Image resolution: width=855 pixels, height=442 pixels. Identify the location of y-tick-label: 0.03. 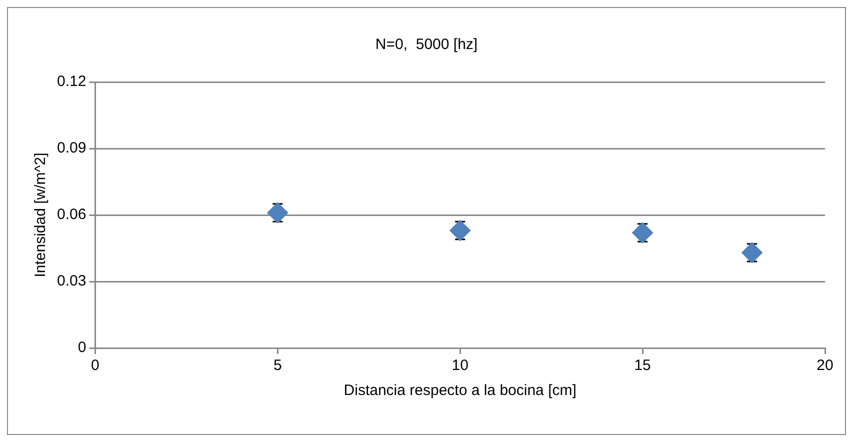
(71, 281).